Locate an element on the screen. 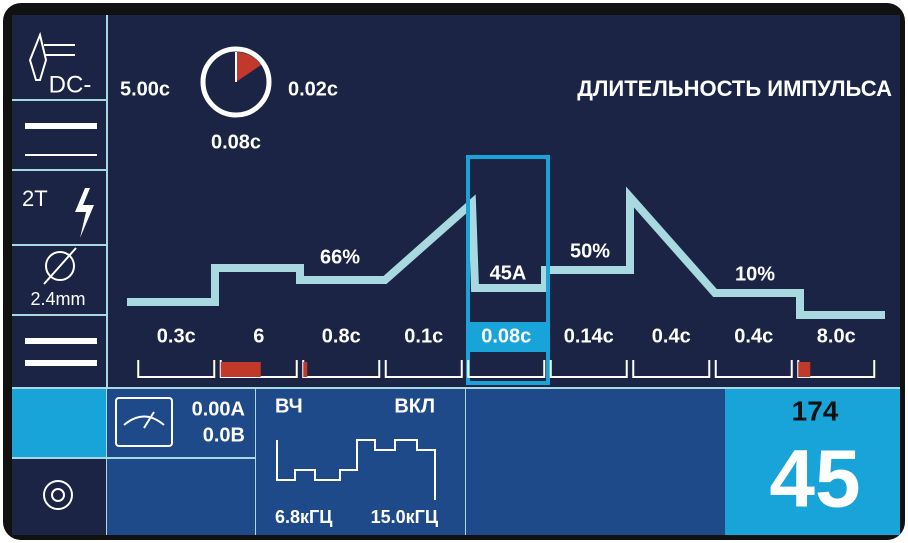  step-label: 0.1c is located at coordinates (423, 336).